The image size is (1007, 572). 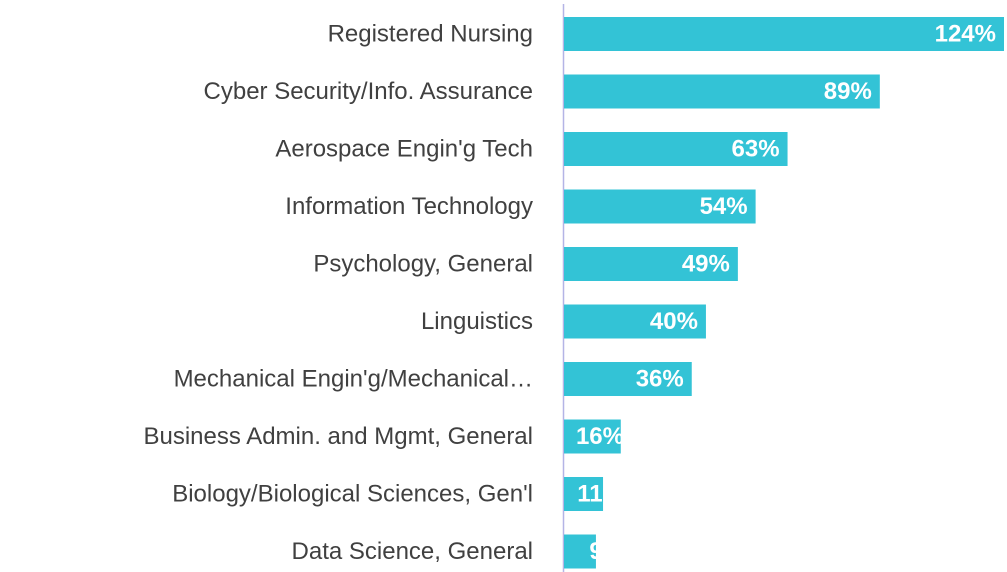 What do you see at coordinates (409, 206) in the screenshot?
I see `category-label: Information Technology` at bounding box center [409, 206].